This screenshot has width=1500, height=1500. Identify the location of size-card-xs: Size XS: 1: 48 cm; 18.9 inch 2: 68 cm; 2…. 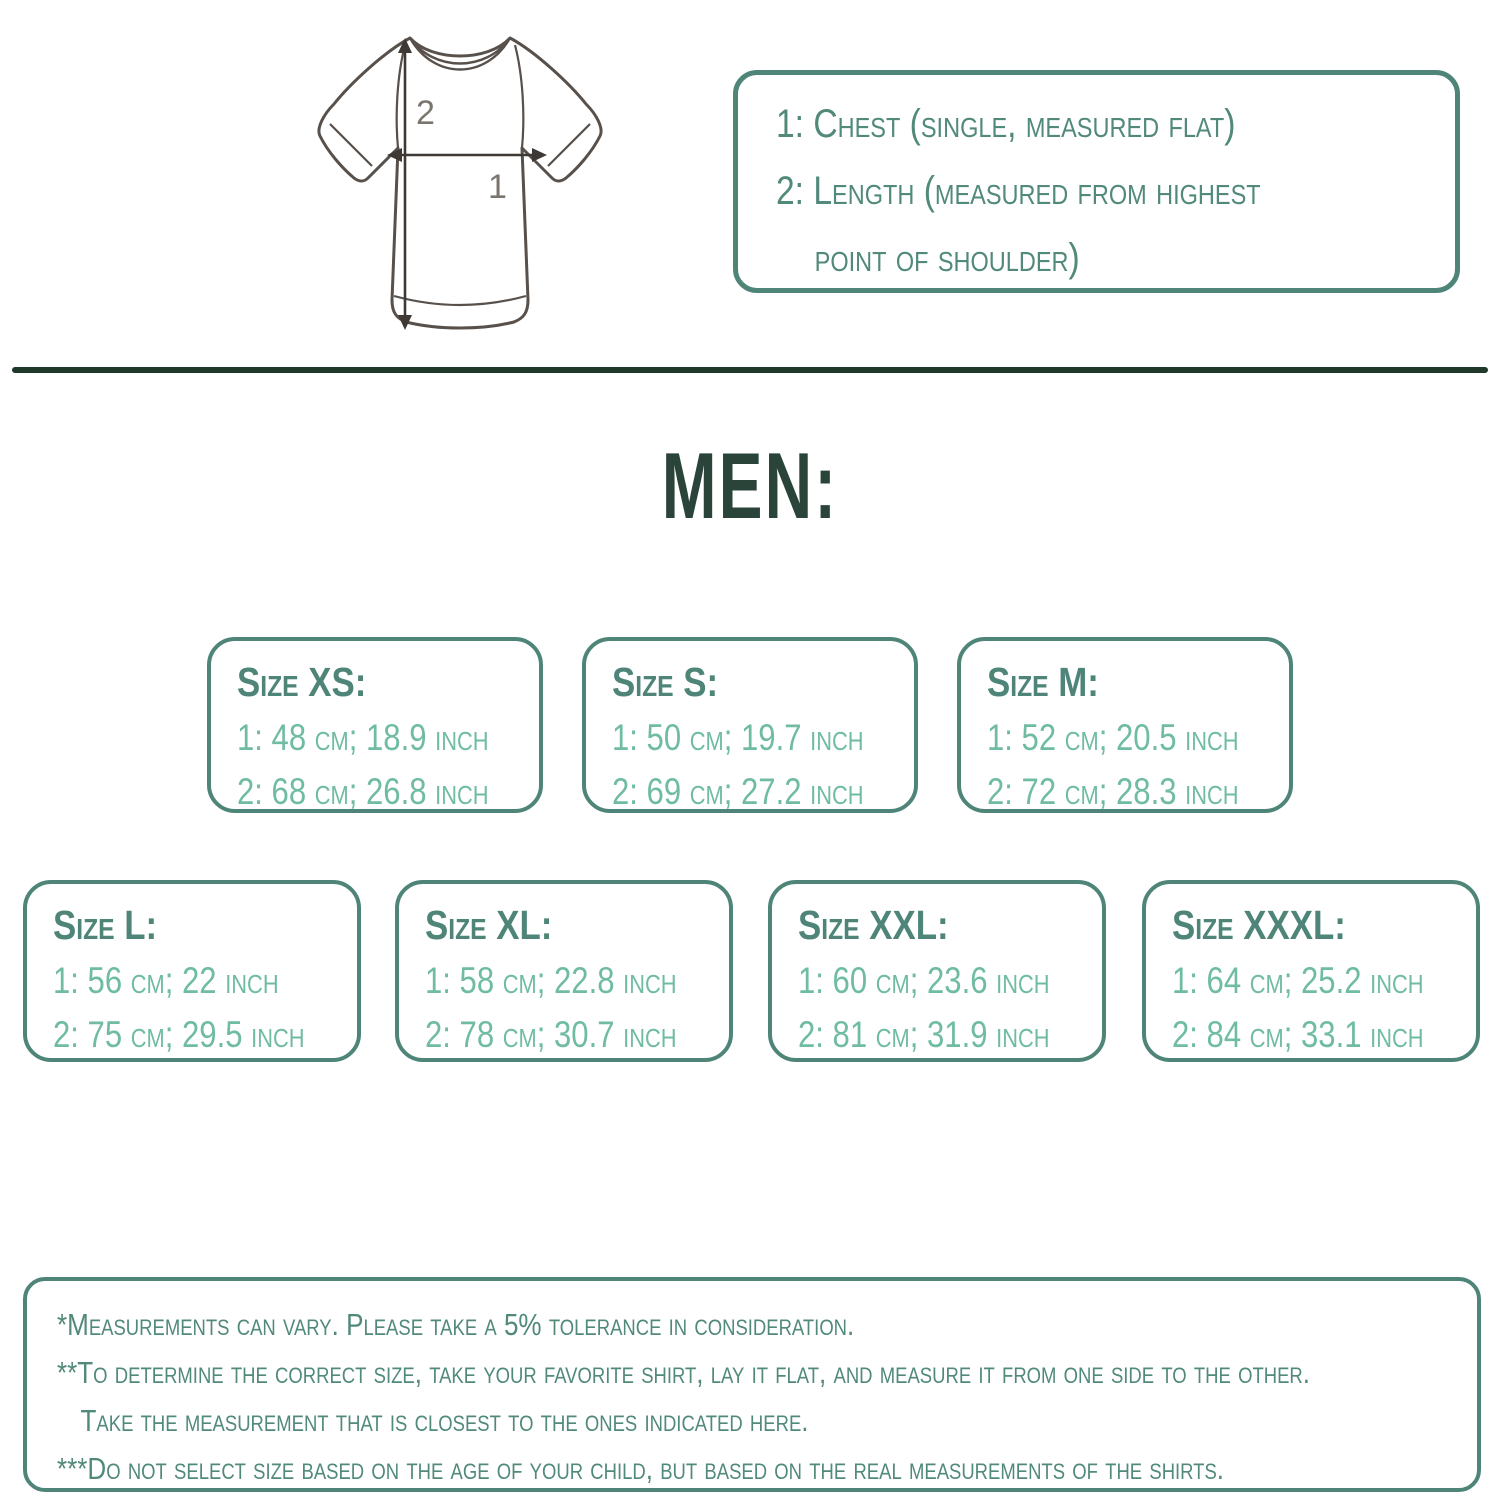
(375, 725).